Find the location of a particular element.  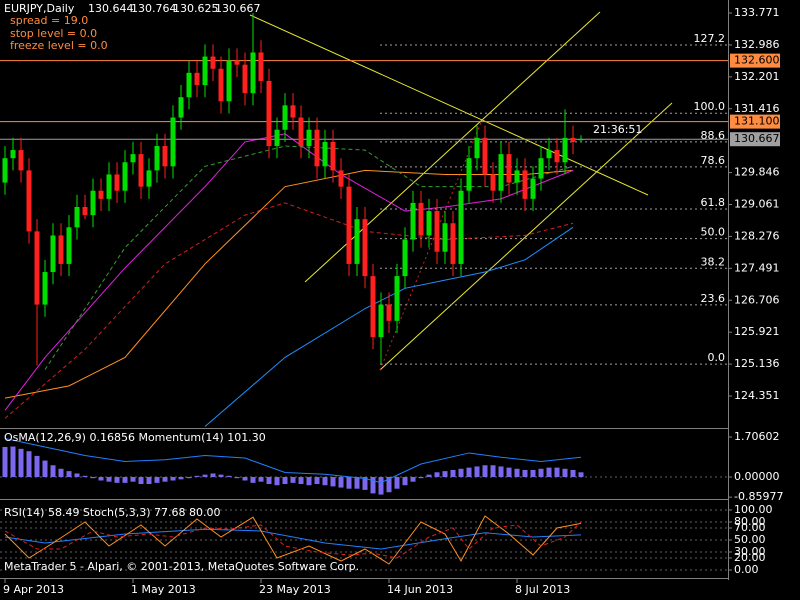

indicator-title: RSI(14) 58.49 Stoch(5,3,3) 77.68 80.00 is located at coordinates (112, 512).